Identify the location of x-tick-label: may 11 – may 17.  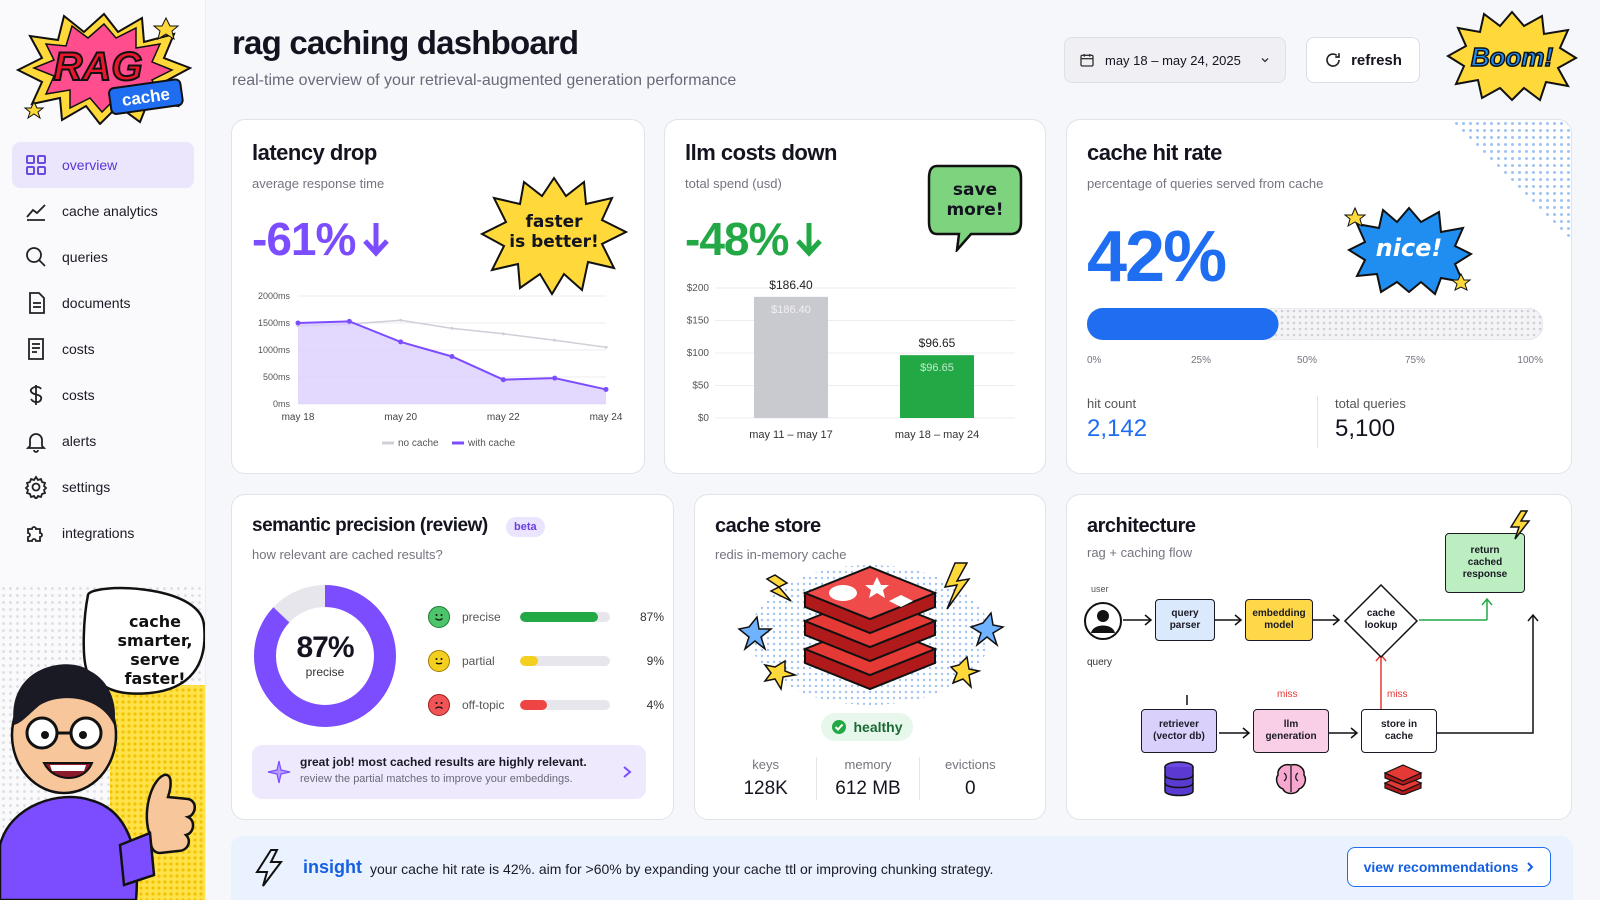
(791, 435).